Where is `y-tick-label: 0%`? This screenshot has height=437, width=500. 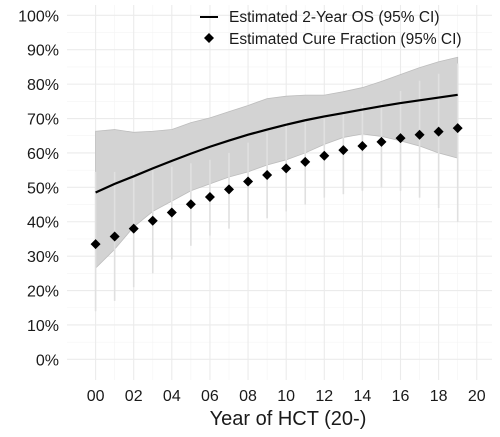 y-tick-label: 0% is located at coordinates (47, 360).